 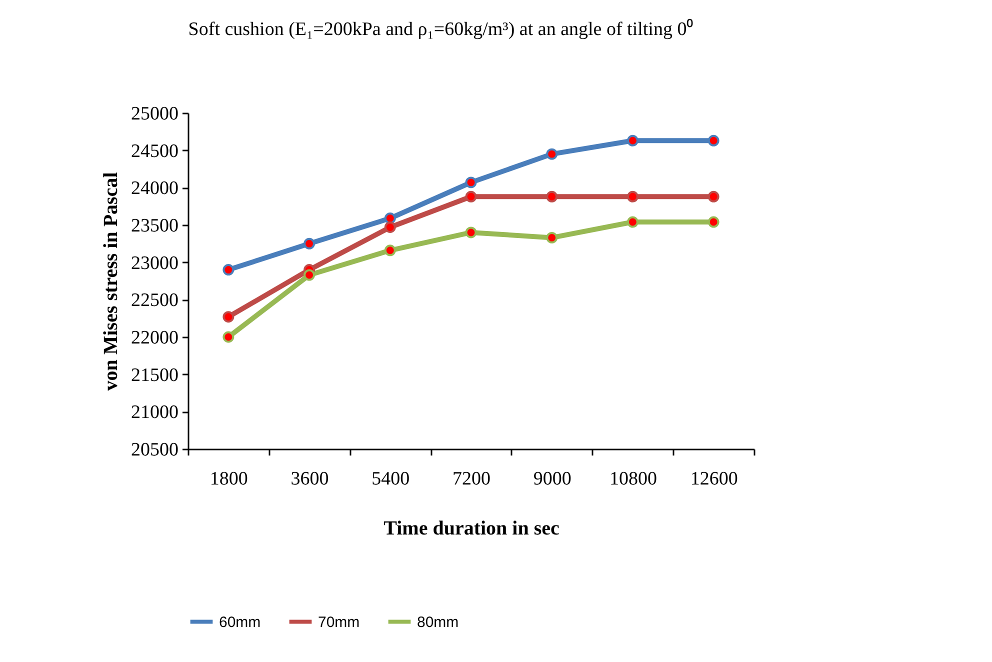 What do you see at coordinates (552, 479) in the screenshot?
I see `x-tick-label: 9000` at bounding box center [552, 479].